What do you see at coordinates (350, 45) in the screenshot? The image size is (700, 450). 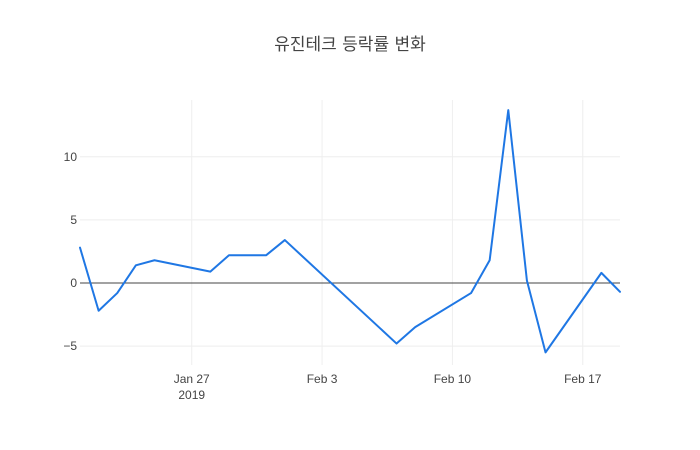 I see `chart-title: 유진테크 등락률 변화` at bounding box center [350, 45].